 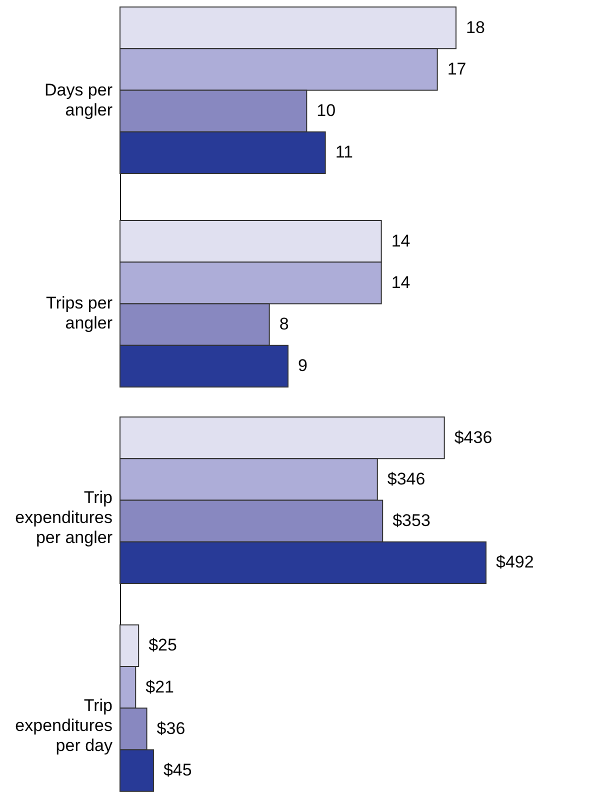 I want to click on data-label: 11, so click(x=344, y=152).